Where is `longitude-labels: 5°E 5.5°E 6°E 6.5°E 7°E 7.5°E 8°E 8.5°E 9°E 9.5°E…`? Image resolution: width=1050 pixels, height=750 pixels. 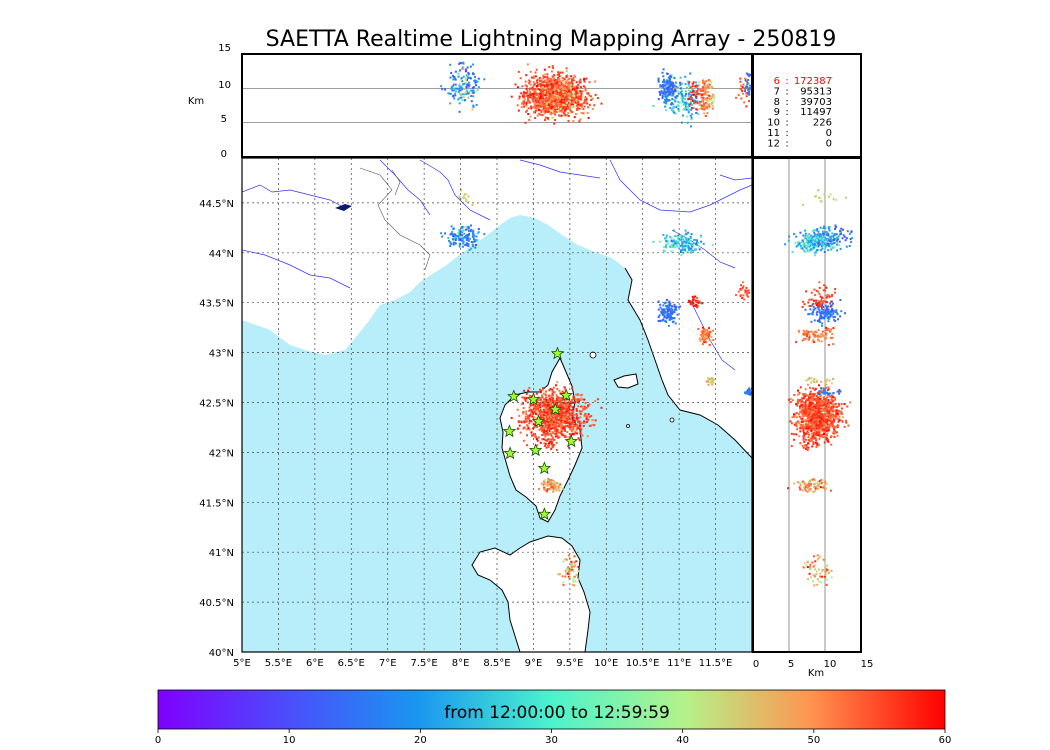
longitude-labels: 5°E 5.5°E 6°E 6.5°E 7°E 7.5°E 8°E 8.5°E 9°E 9.5°E… is located at coordinates (482, 663).